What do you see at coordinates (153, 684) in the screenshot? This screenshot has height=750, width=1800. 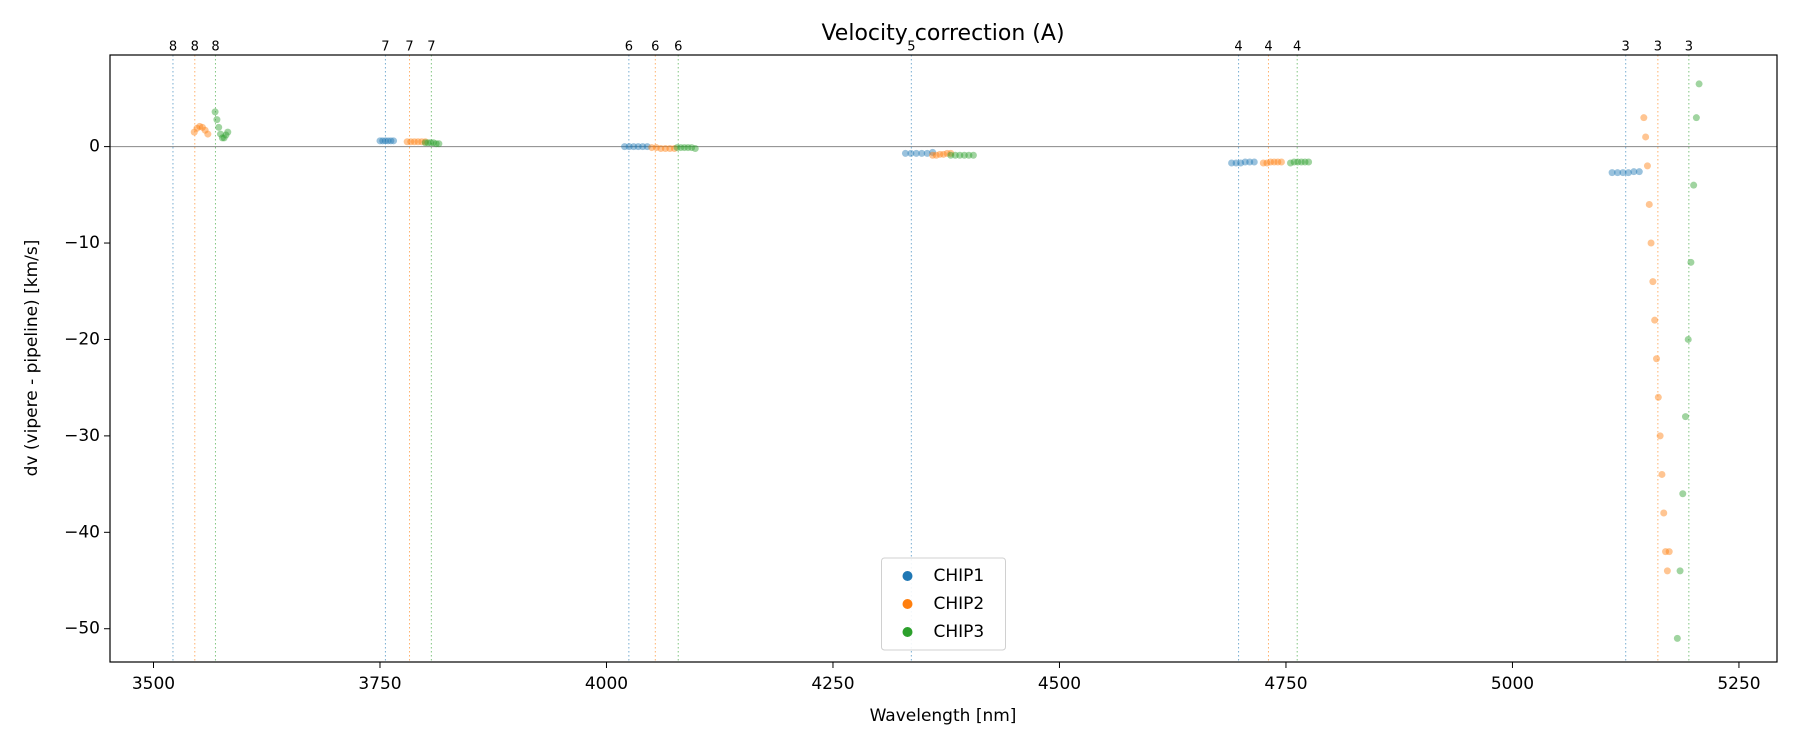 I see `x-tick-label: 3500` at bounding box center [153, 684].